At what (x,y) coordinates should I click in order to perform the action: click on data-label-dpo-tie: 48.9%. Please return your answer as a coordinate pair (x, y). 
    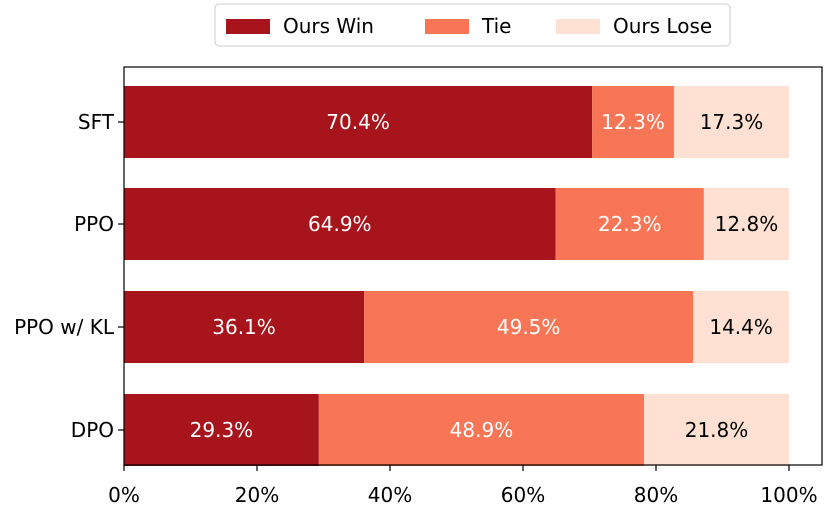
    Looking at the image, I should click on (482, 430).